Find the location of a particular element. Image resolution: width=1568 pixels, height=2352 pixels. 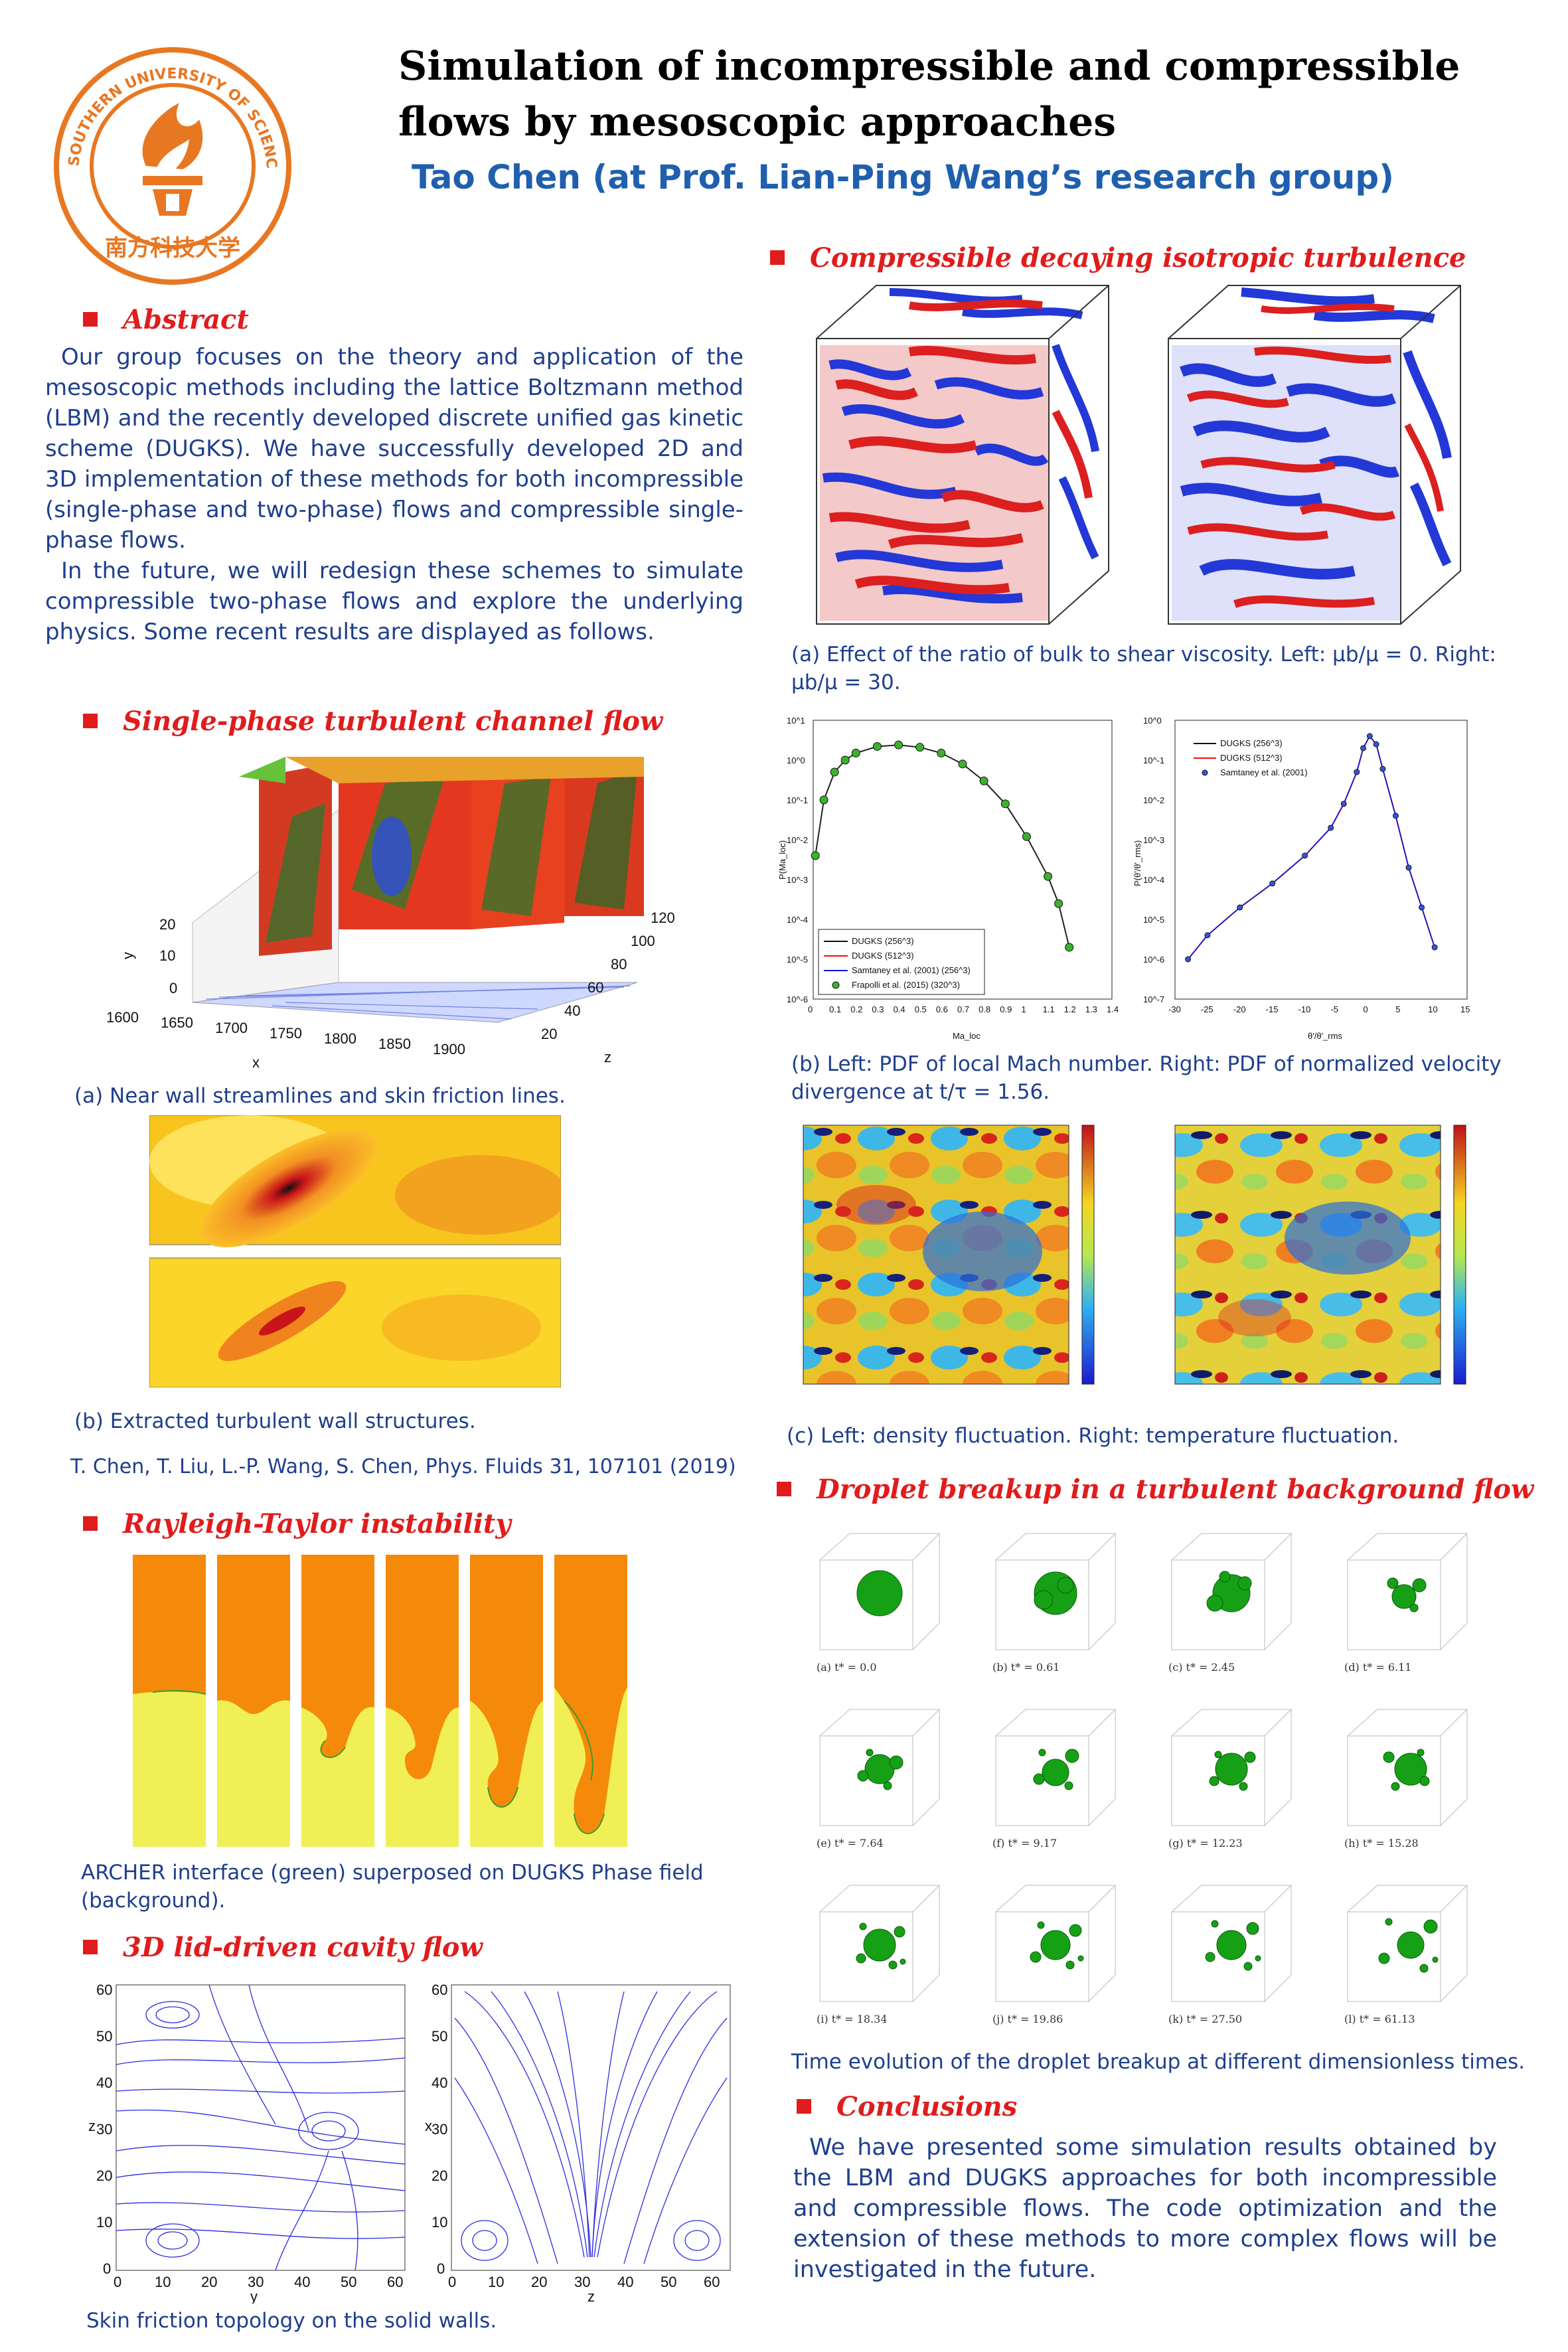

isotropic-turbulence-right is located at coordinates (1315, 455).